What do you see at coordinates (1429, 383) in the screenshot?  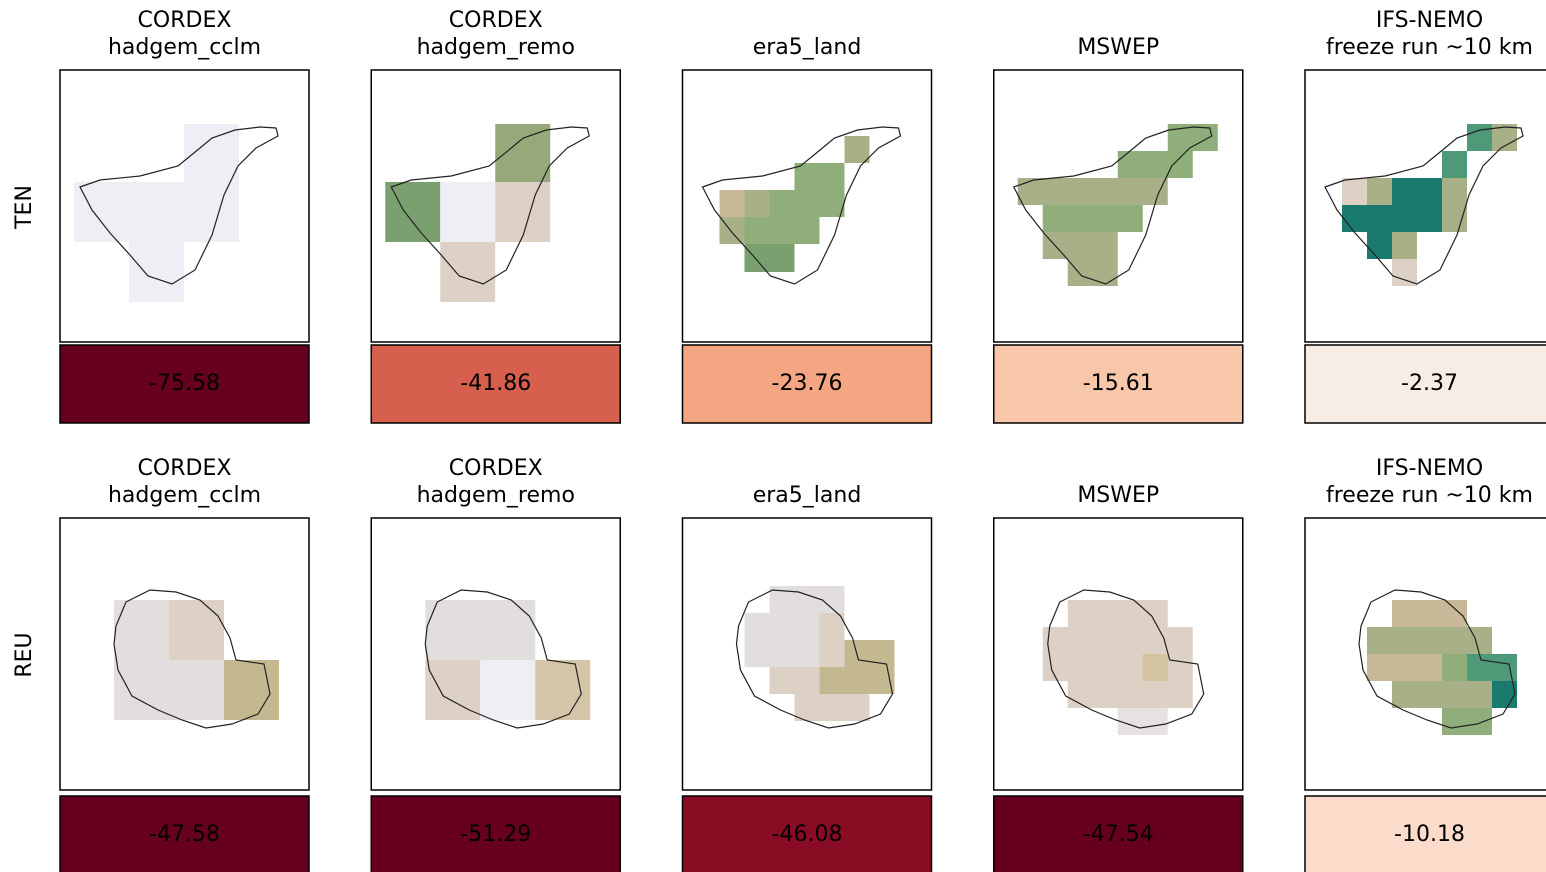 I see `value-label: -2.37` at bounding box center [1429, 383].